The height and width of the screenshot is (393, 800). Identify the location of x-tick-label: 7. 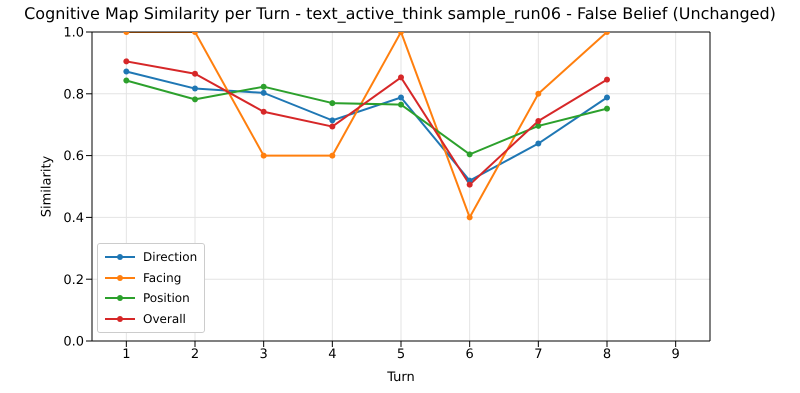
(538, 354).